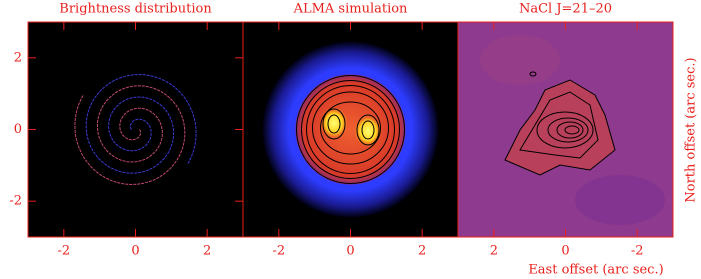 This screenshot has width=701, height=279. What do you see at coordinates (135, 9) in the screenshot?
I see `panel-title: Brightness distribution` at bounding box center [135, 9].